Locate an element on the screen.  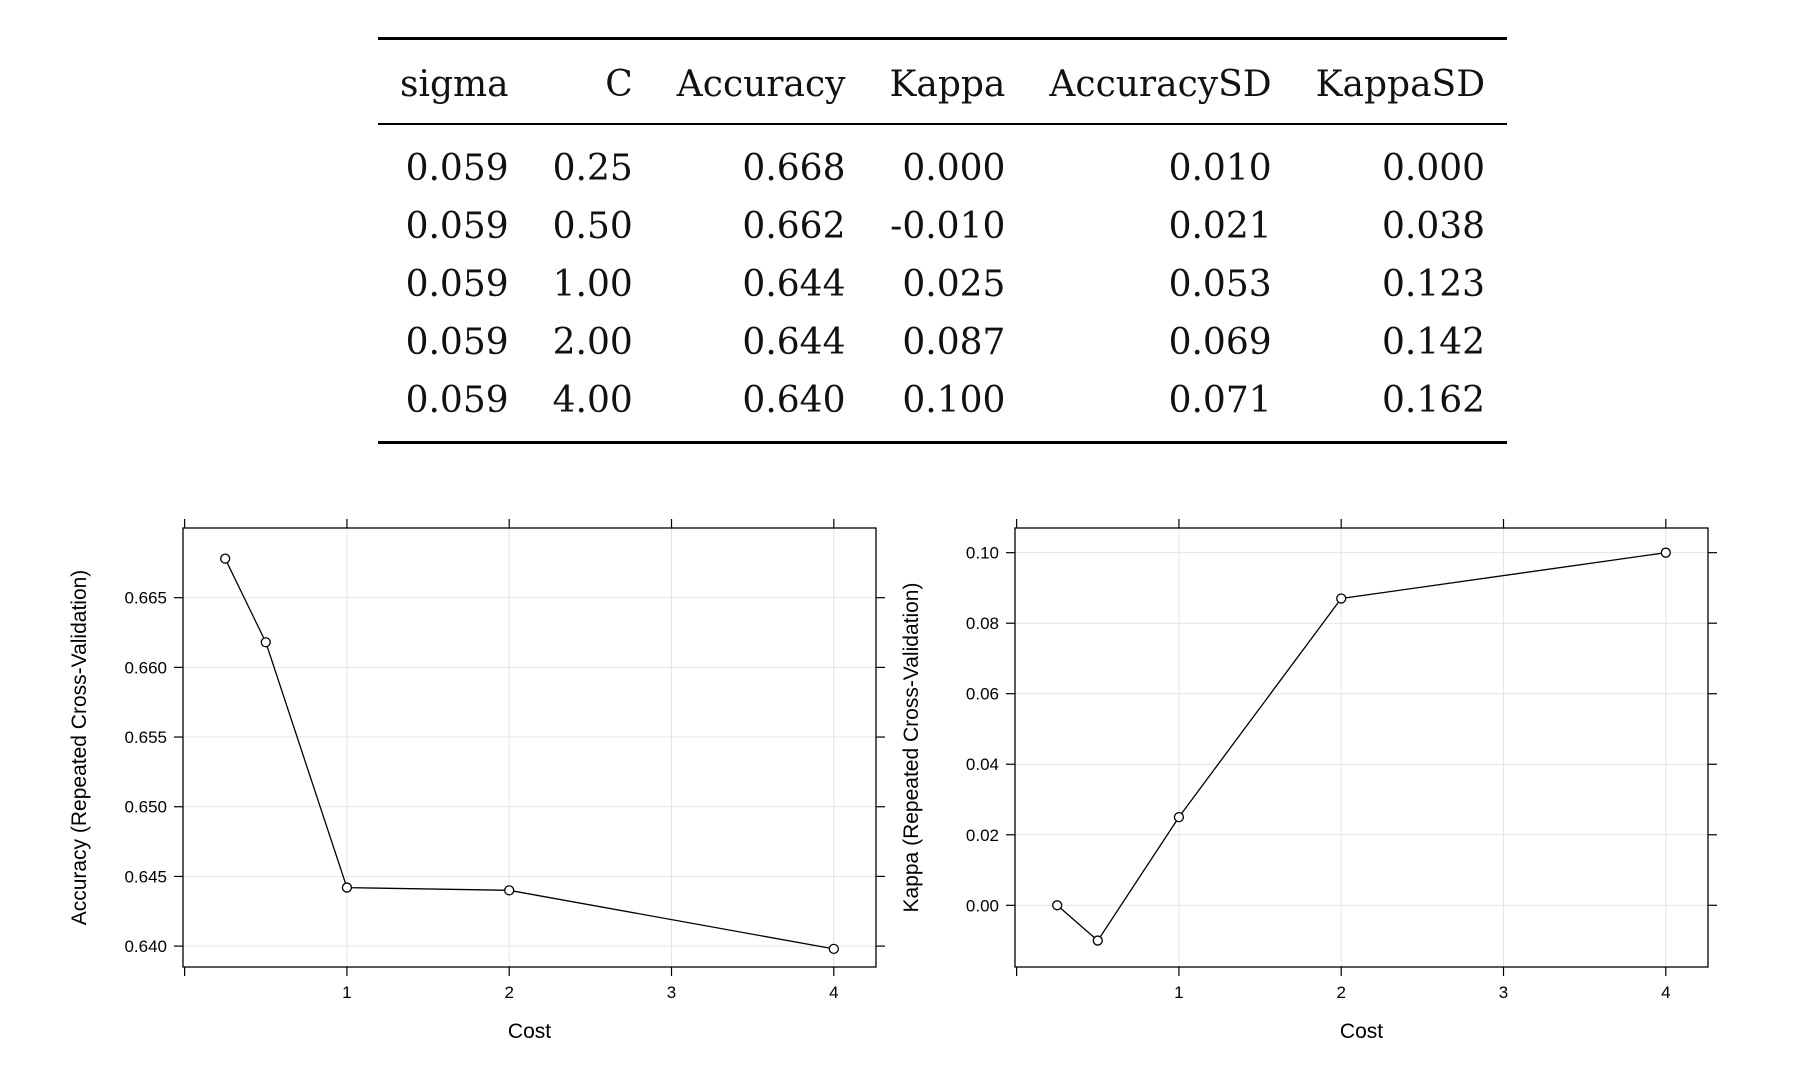
y-tick-label: 0.640 is located at coordinates (145, 946).